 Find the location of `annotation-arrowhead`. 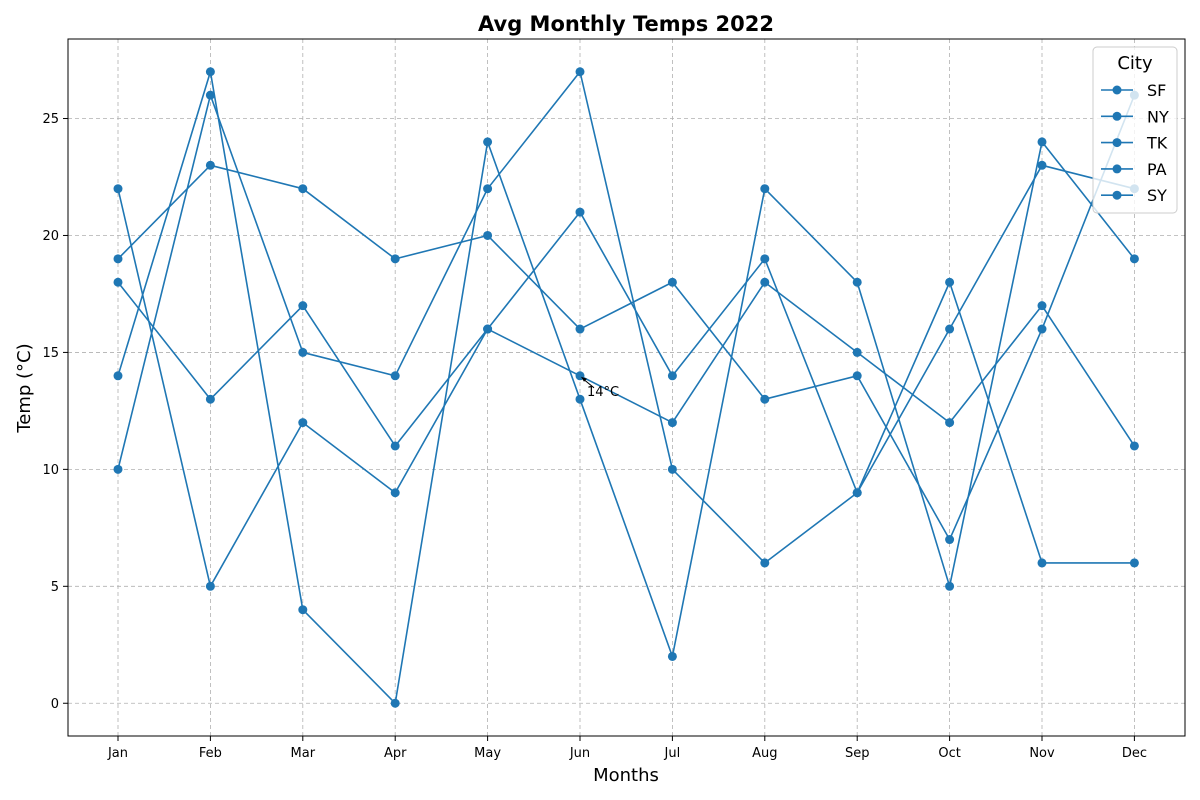

annotation-arrowhead is located at coordinates (584, 379).